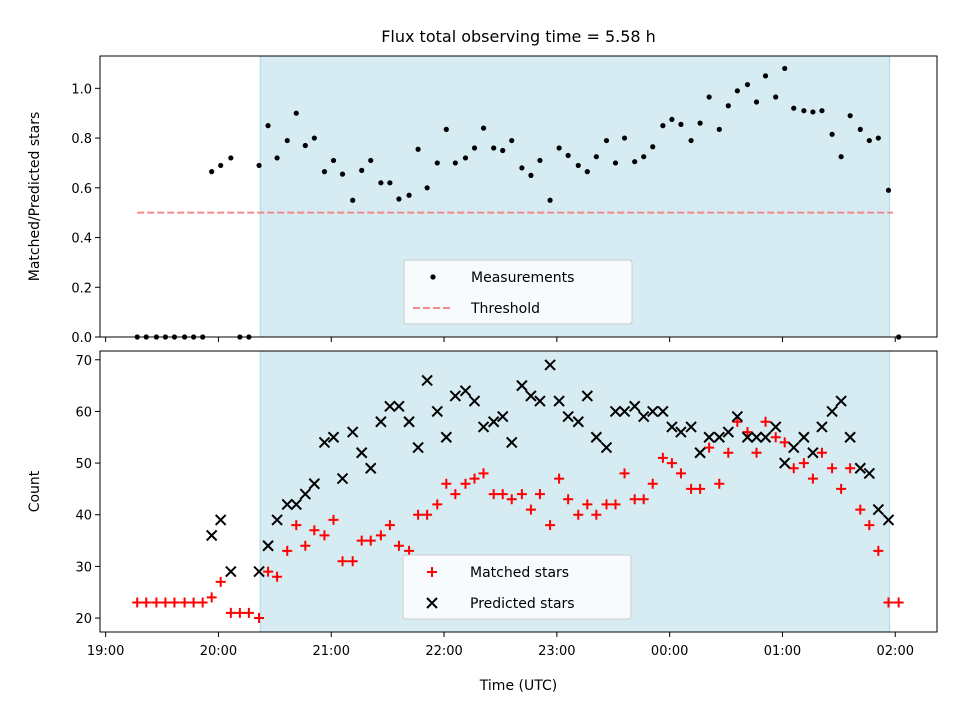 The image size is (960, 720). Describe the element at coordinates (522, 604) in the screenshot. I see `legend-label: Predicted stars` at that location.